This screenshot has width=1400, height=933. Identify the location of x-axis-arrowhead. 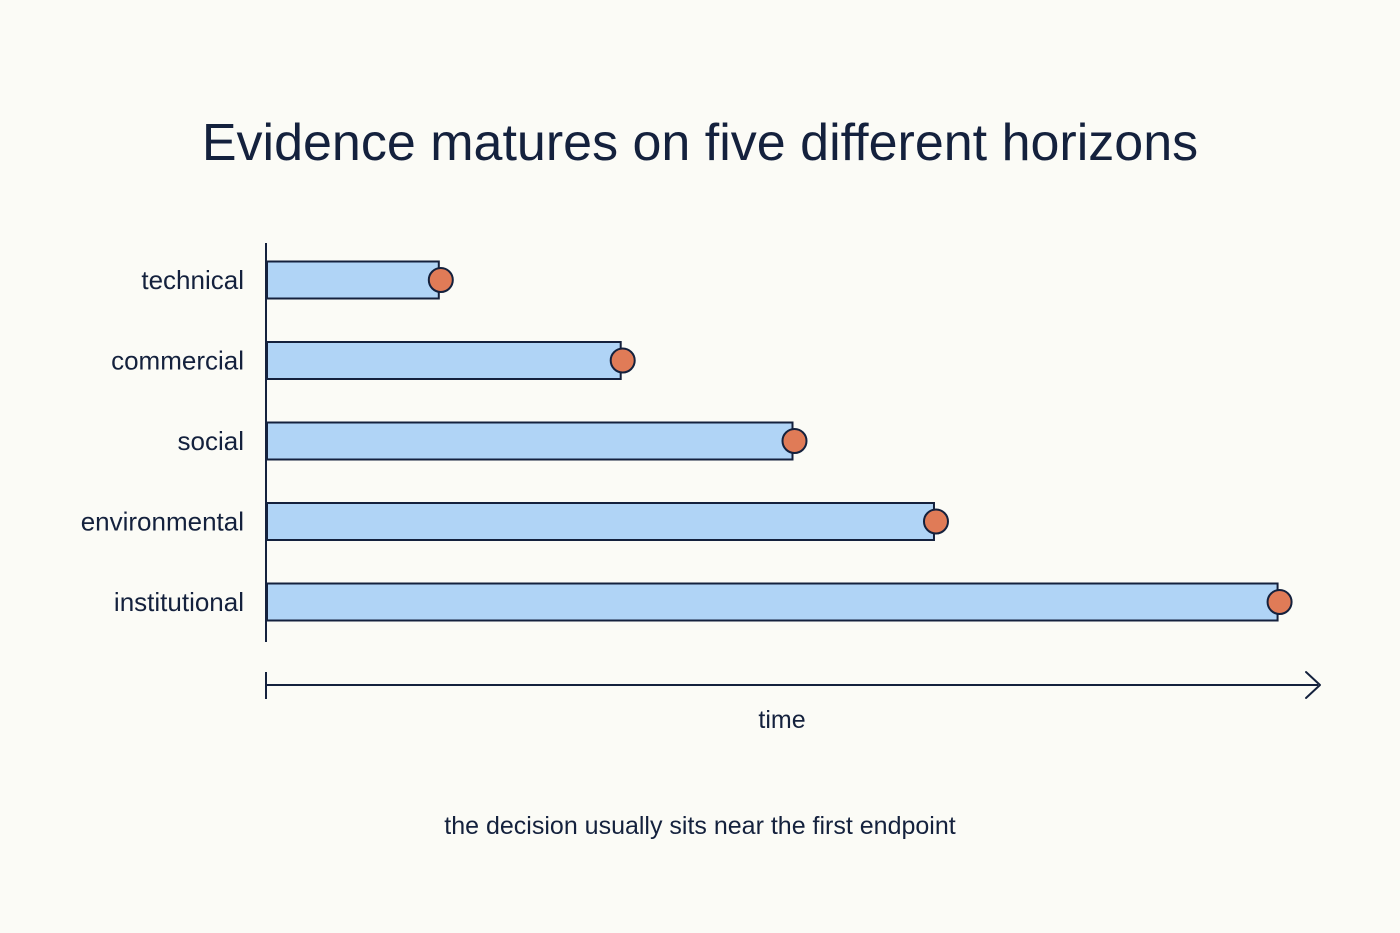
(1313, 685).